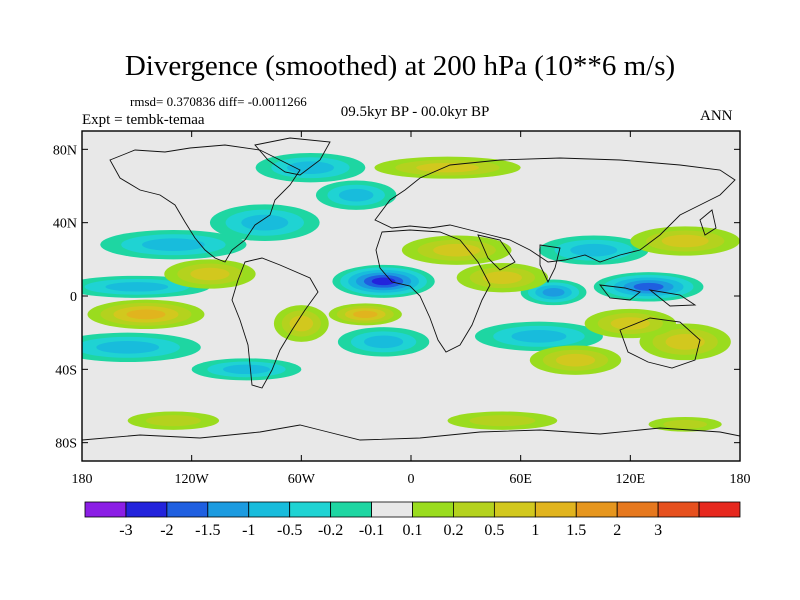 The height and width of the screenshot is (600, 800). Describe the element at coordinates (617, 530) in the screenshot. I see `colorbar-label: 2` at that location.